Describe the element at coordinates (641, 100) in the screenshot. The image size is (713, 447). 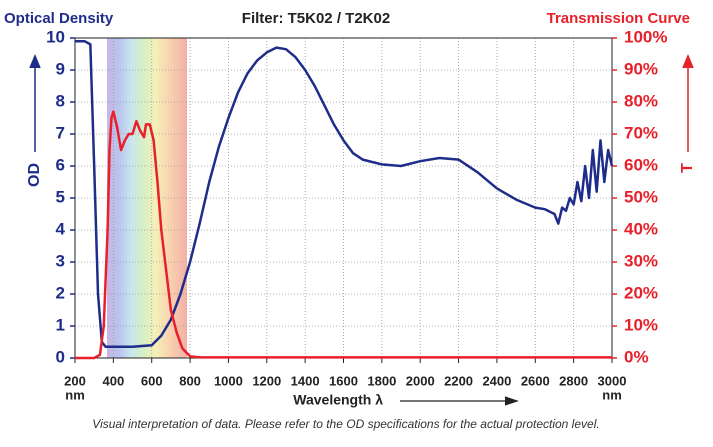
I see `y2-tick-label: 80%` at that location.